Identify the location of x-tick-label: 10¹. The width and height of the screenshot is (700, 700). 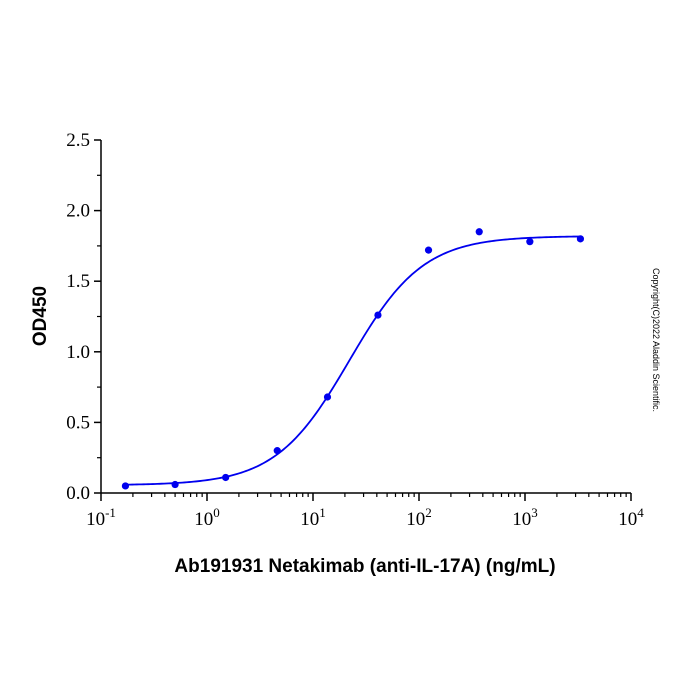
(313, 517).